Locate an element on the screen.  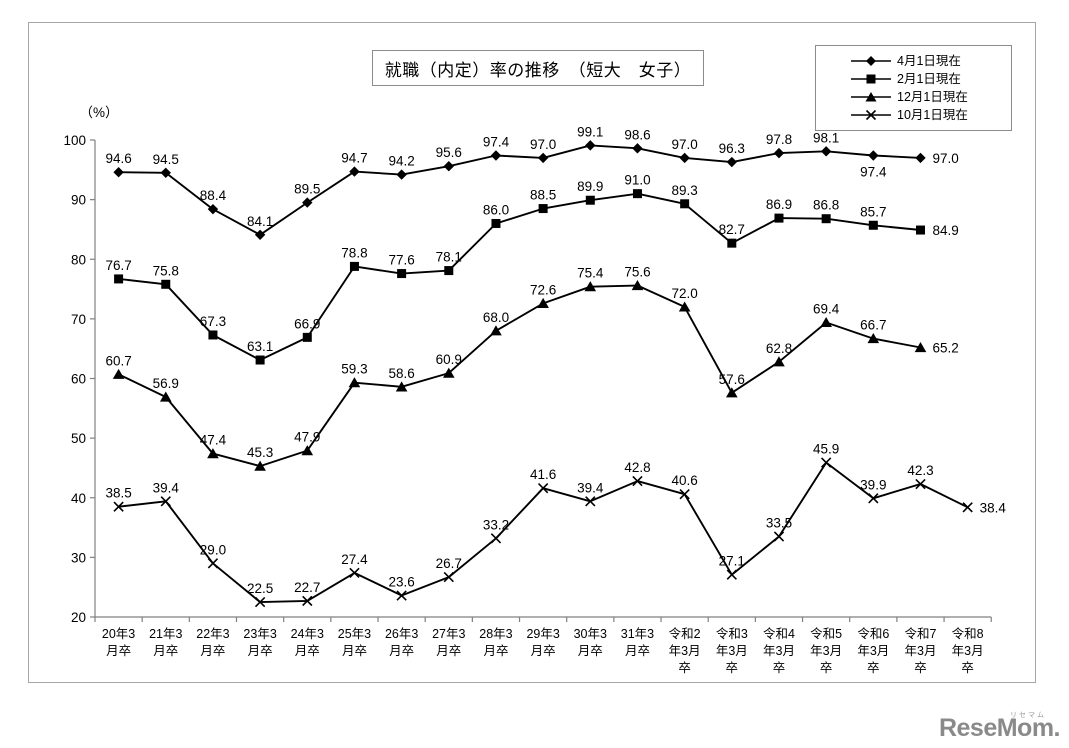
legend-item-april: 4月1日現在 is located at coordinates (928, 61).